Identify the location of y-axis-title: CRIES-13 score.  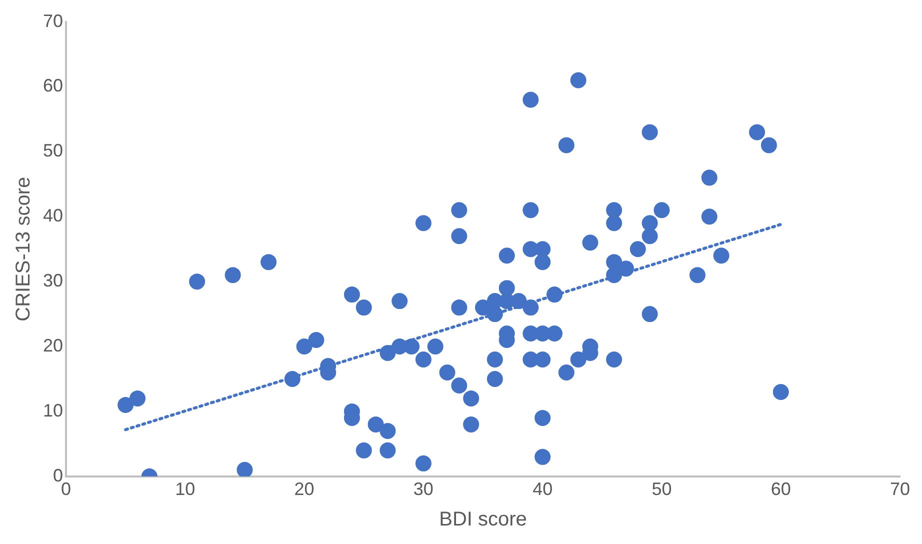
(23, 249).